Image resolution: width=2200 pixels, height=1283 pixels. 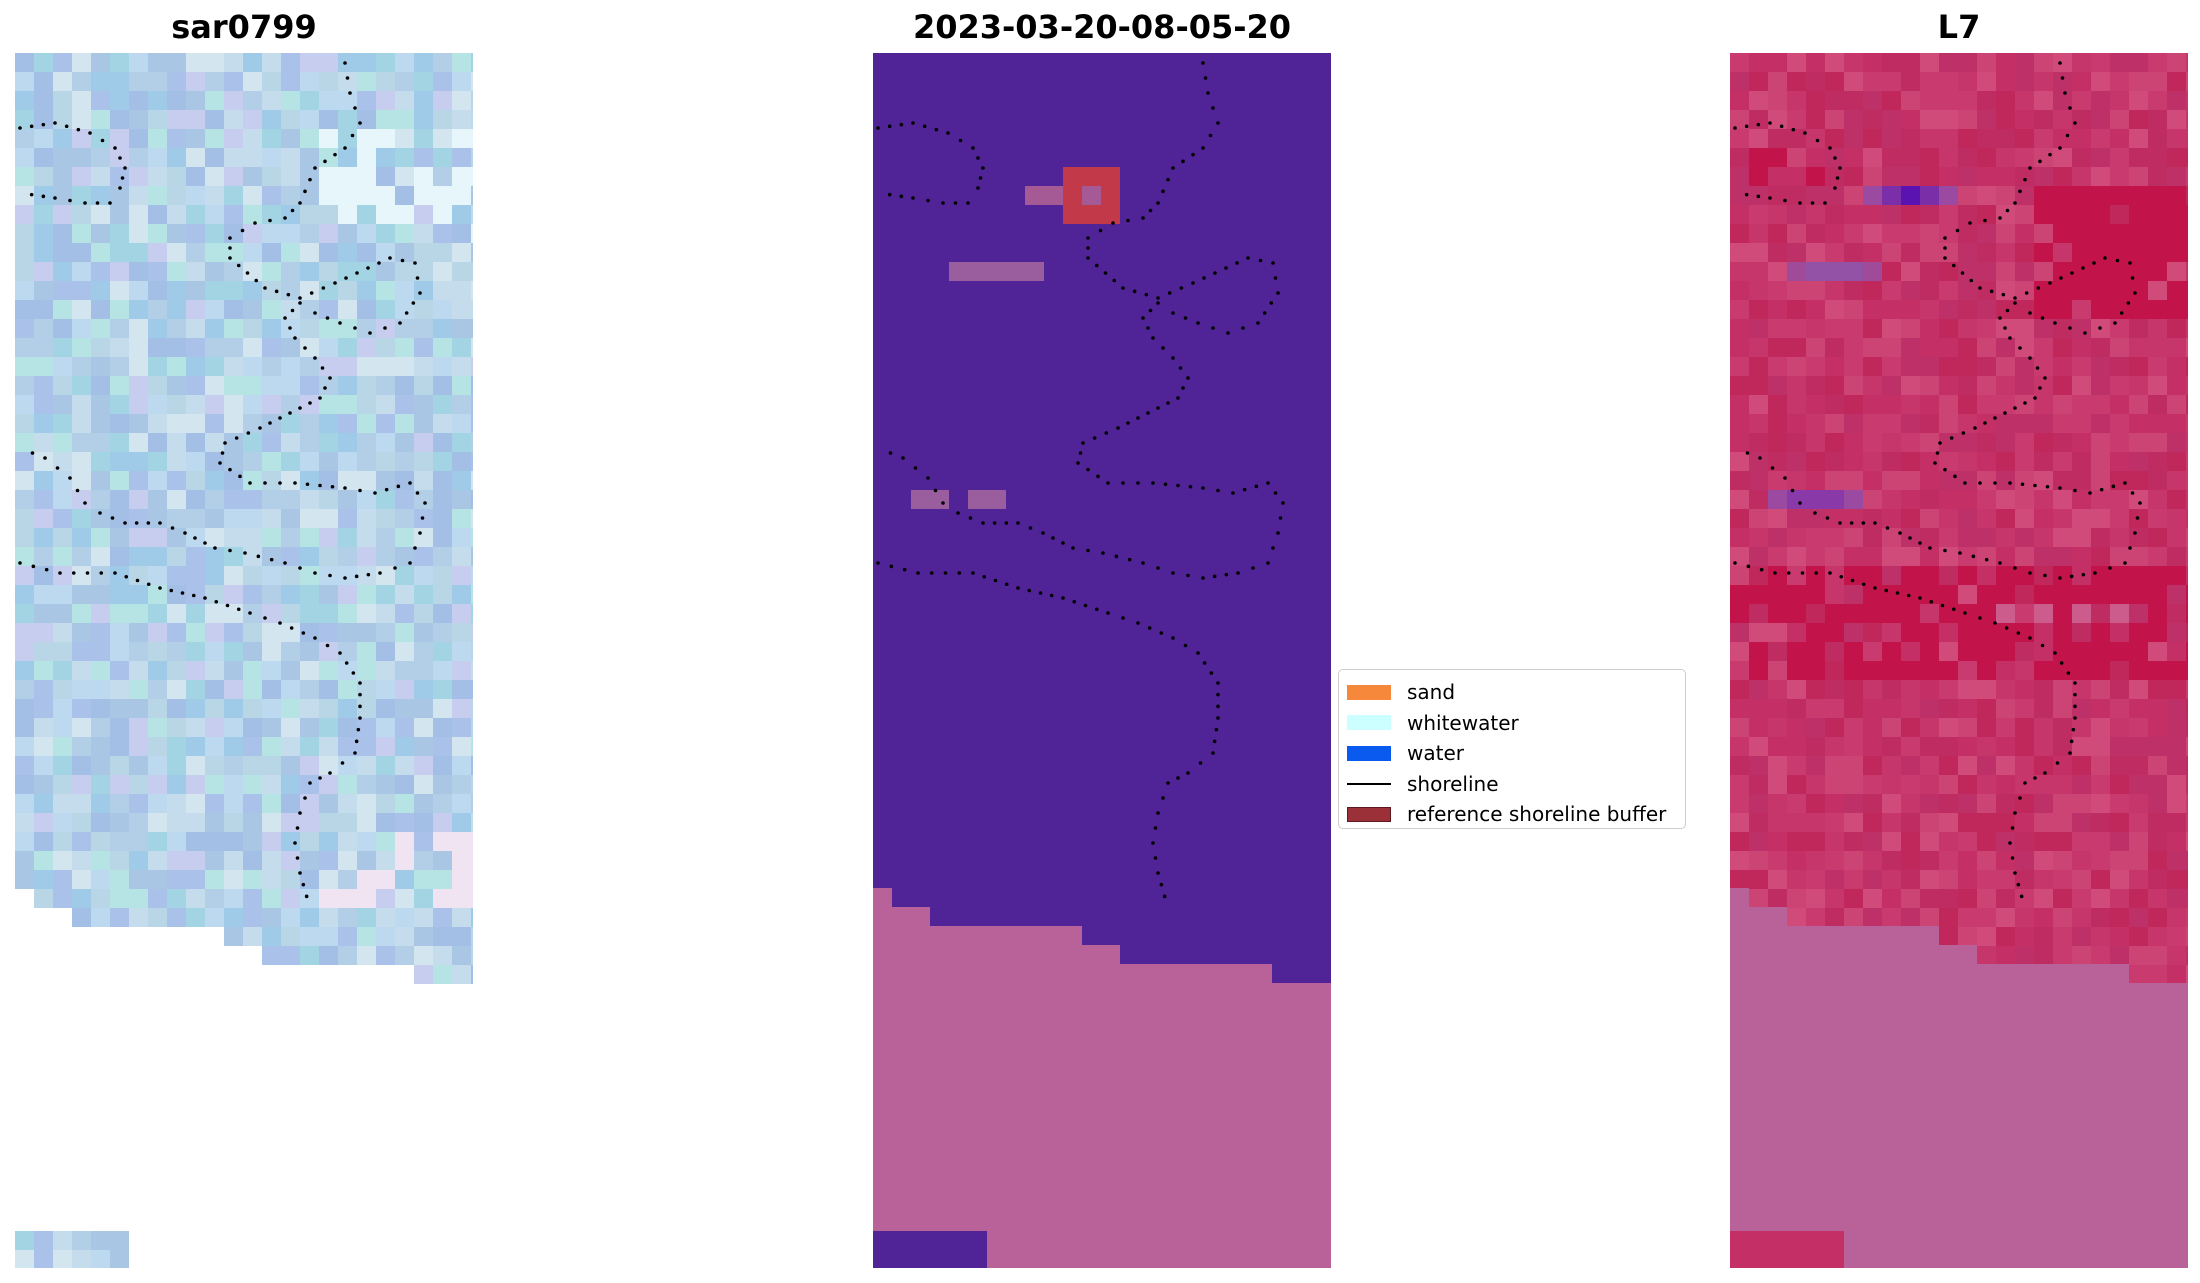 What do you see at coordinates (1463, 722) in the screenshot?
I see `legend-label-whitewater: whitewater` at bounding box center [1463, 722].